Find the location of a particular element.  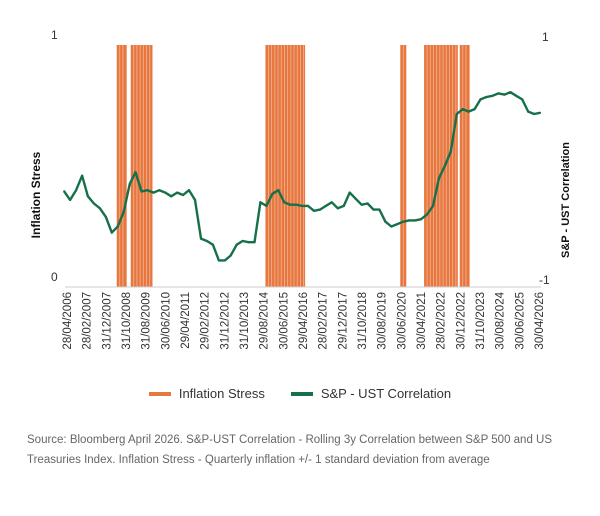

x-tick-label: 31/10/2018 is located at coordinates (363, 321).